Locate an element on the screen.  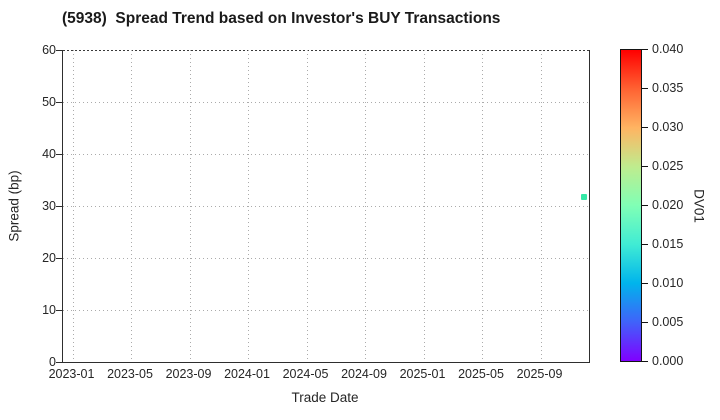
y-tick-label: 10 is located at coordinates (49, 310).